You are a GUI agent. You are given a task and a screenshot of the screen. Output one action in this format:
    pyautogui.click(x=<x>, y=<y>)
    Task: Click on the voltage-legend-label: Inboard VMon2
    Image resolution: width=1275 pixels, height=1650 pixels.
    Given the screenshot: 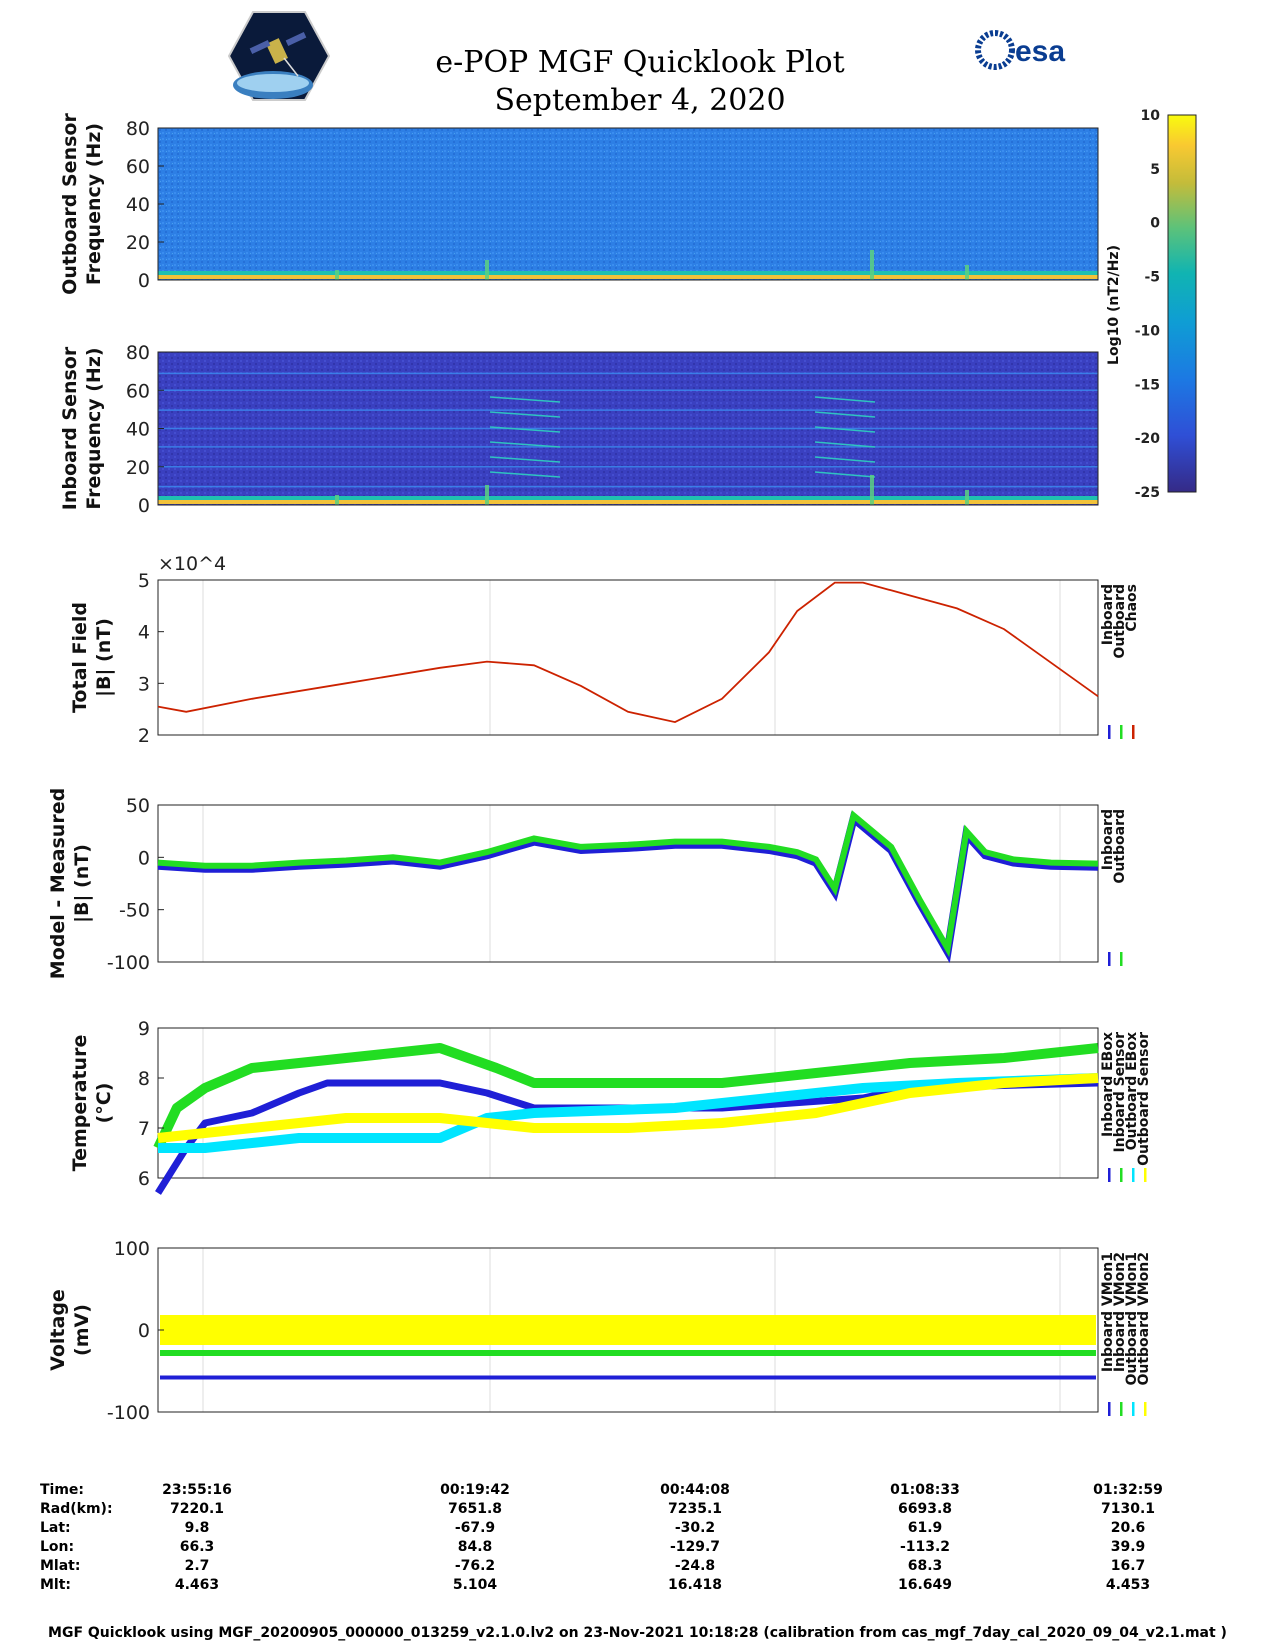 What is the action you would take?
    pyautogui.click(x=1120, y=1312)
    